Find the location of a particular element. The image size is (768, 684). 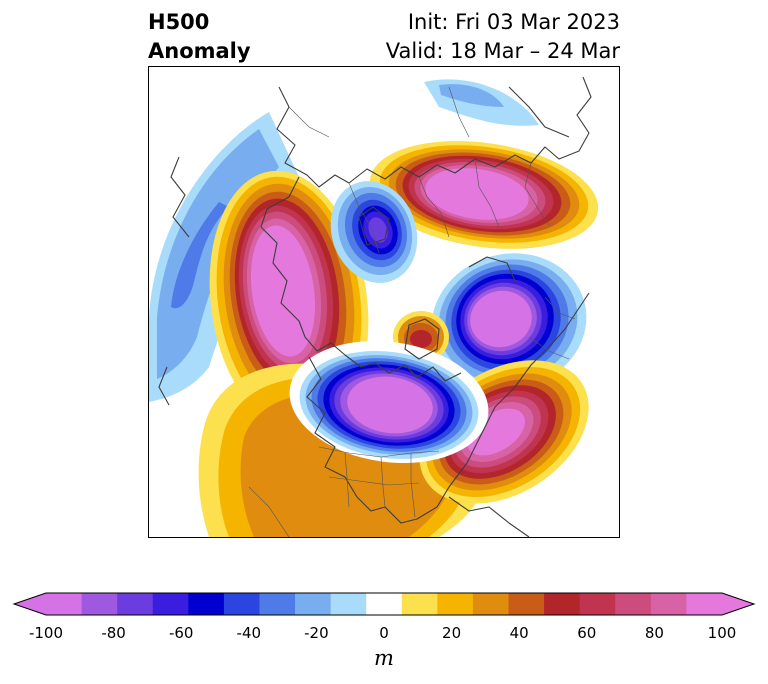

colorbar-tick-label: -20 is located at coordinates (316, 633).